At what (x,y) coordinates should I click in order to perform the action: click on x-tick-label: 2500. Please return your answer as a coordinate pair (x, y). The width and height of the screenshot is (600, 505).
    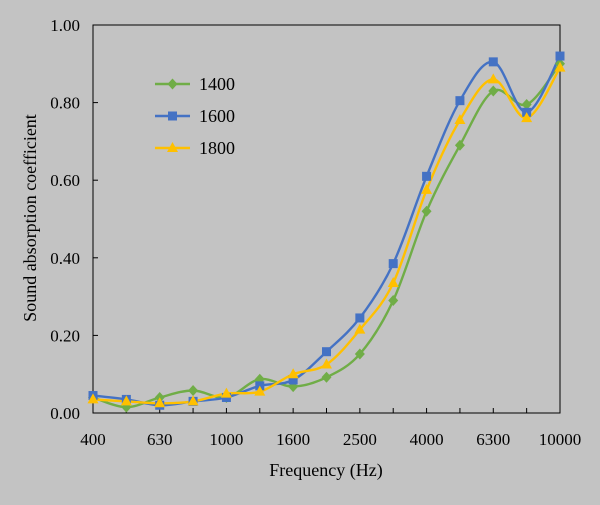
    Looking at the image, I should click on (360, 439).